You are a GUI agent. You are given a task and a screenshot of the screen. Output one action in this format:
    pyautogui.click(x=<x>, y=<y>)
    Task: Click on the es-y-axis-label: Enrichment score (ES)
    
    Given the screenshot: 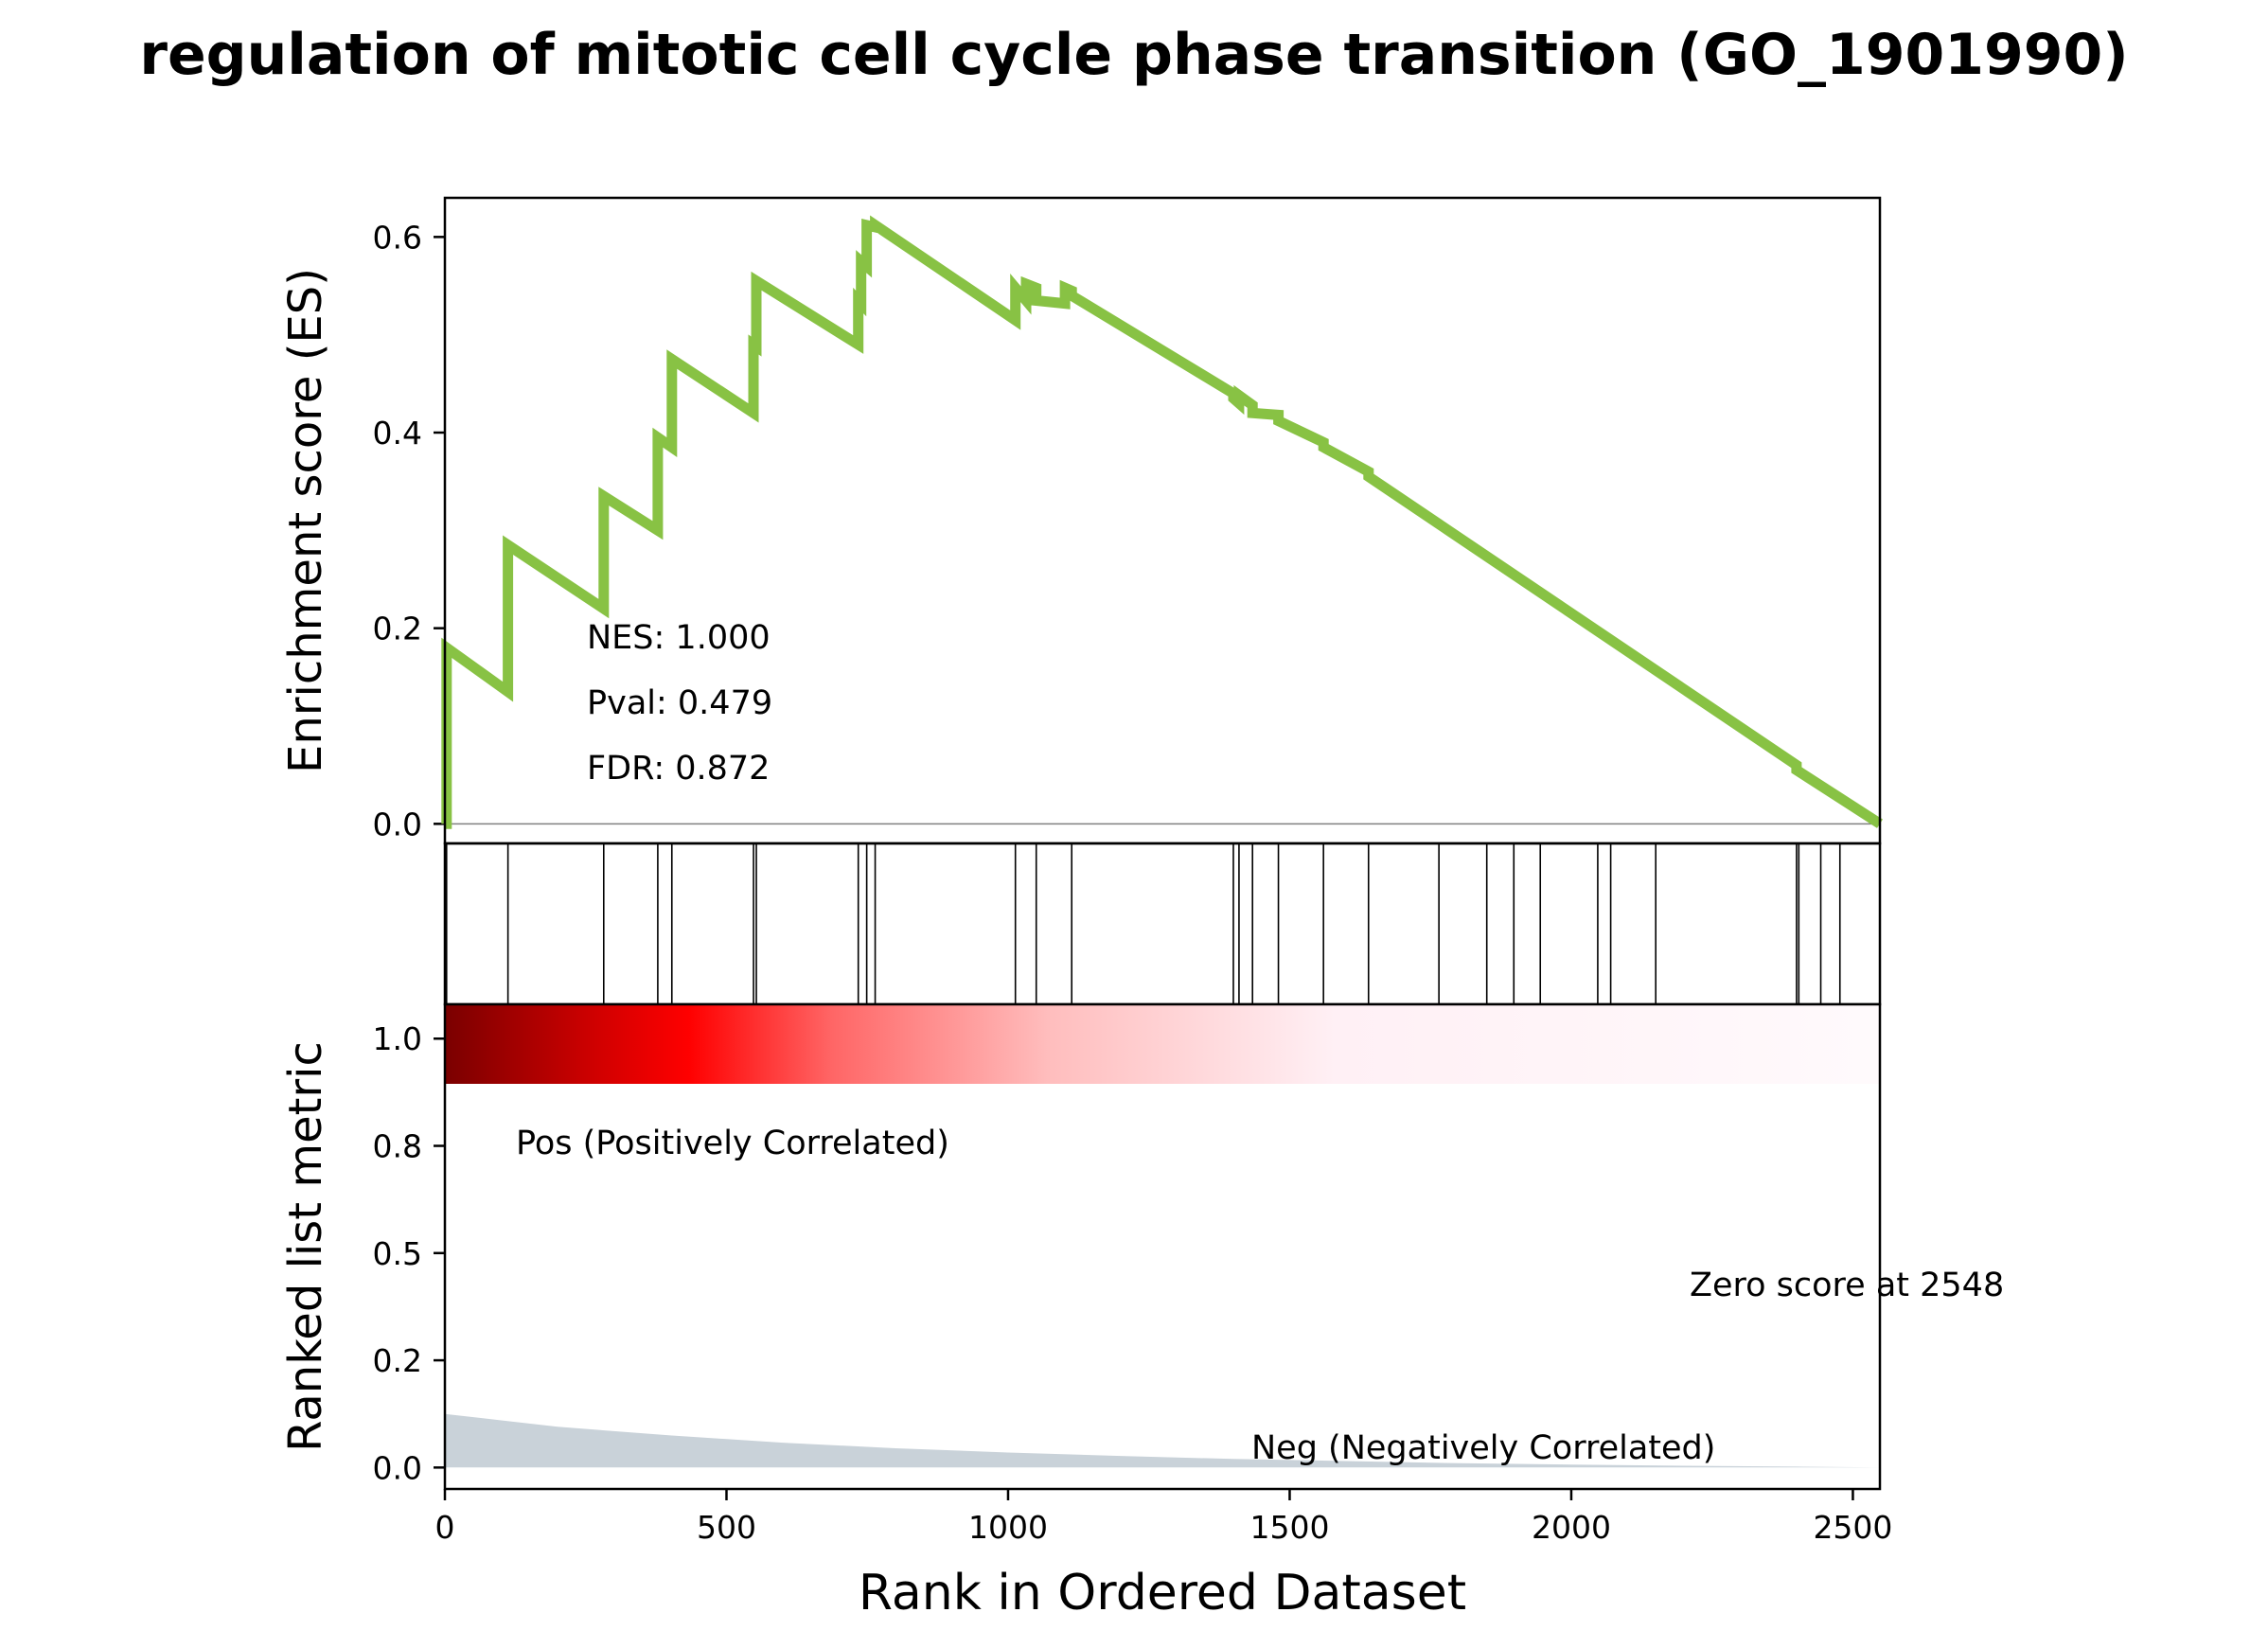 What is the action you would take?
    pyautogui.click(x=305, y=520)
    